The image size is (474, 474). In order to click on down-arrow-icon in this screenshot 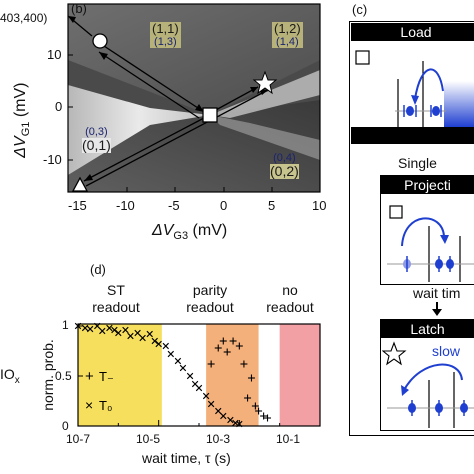, I will do `click(437, 309)`.